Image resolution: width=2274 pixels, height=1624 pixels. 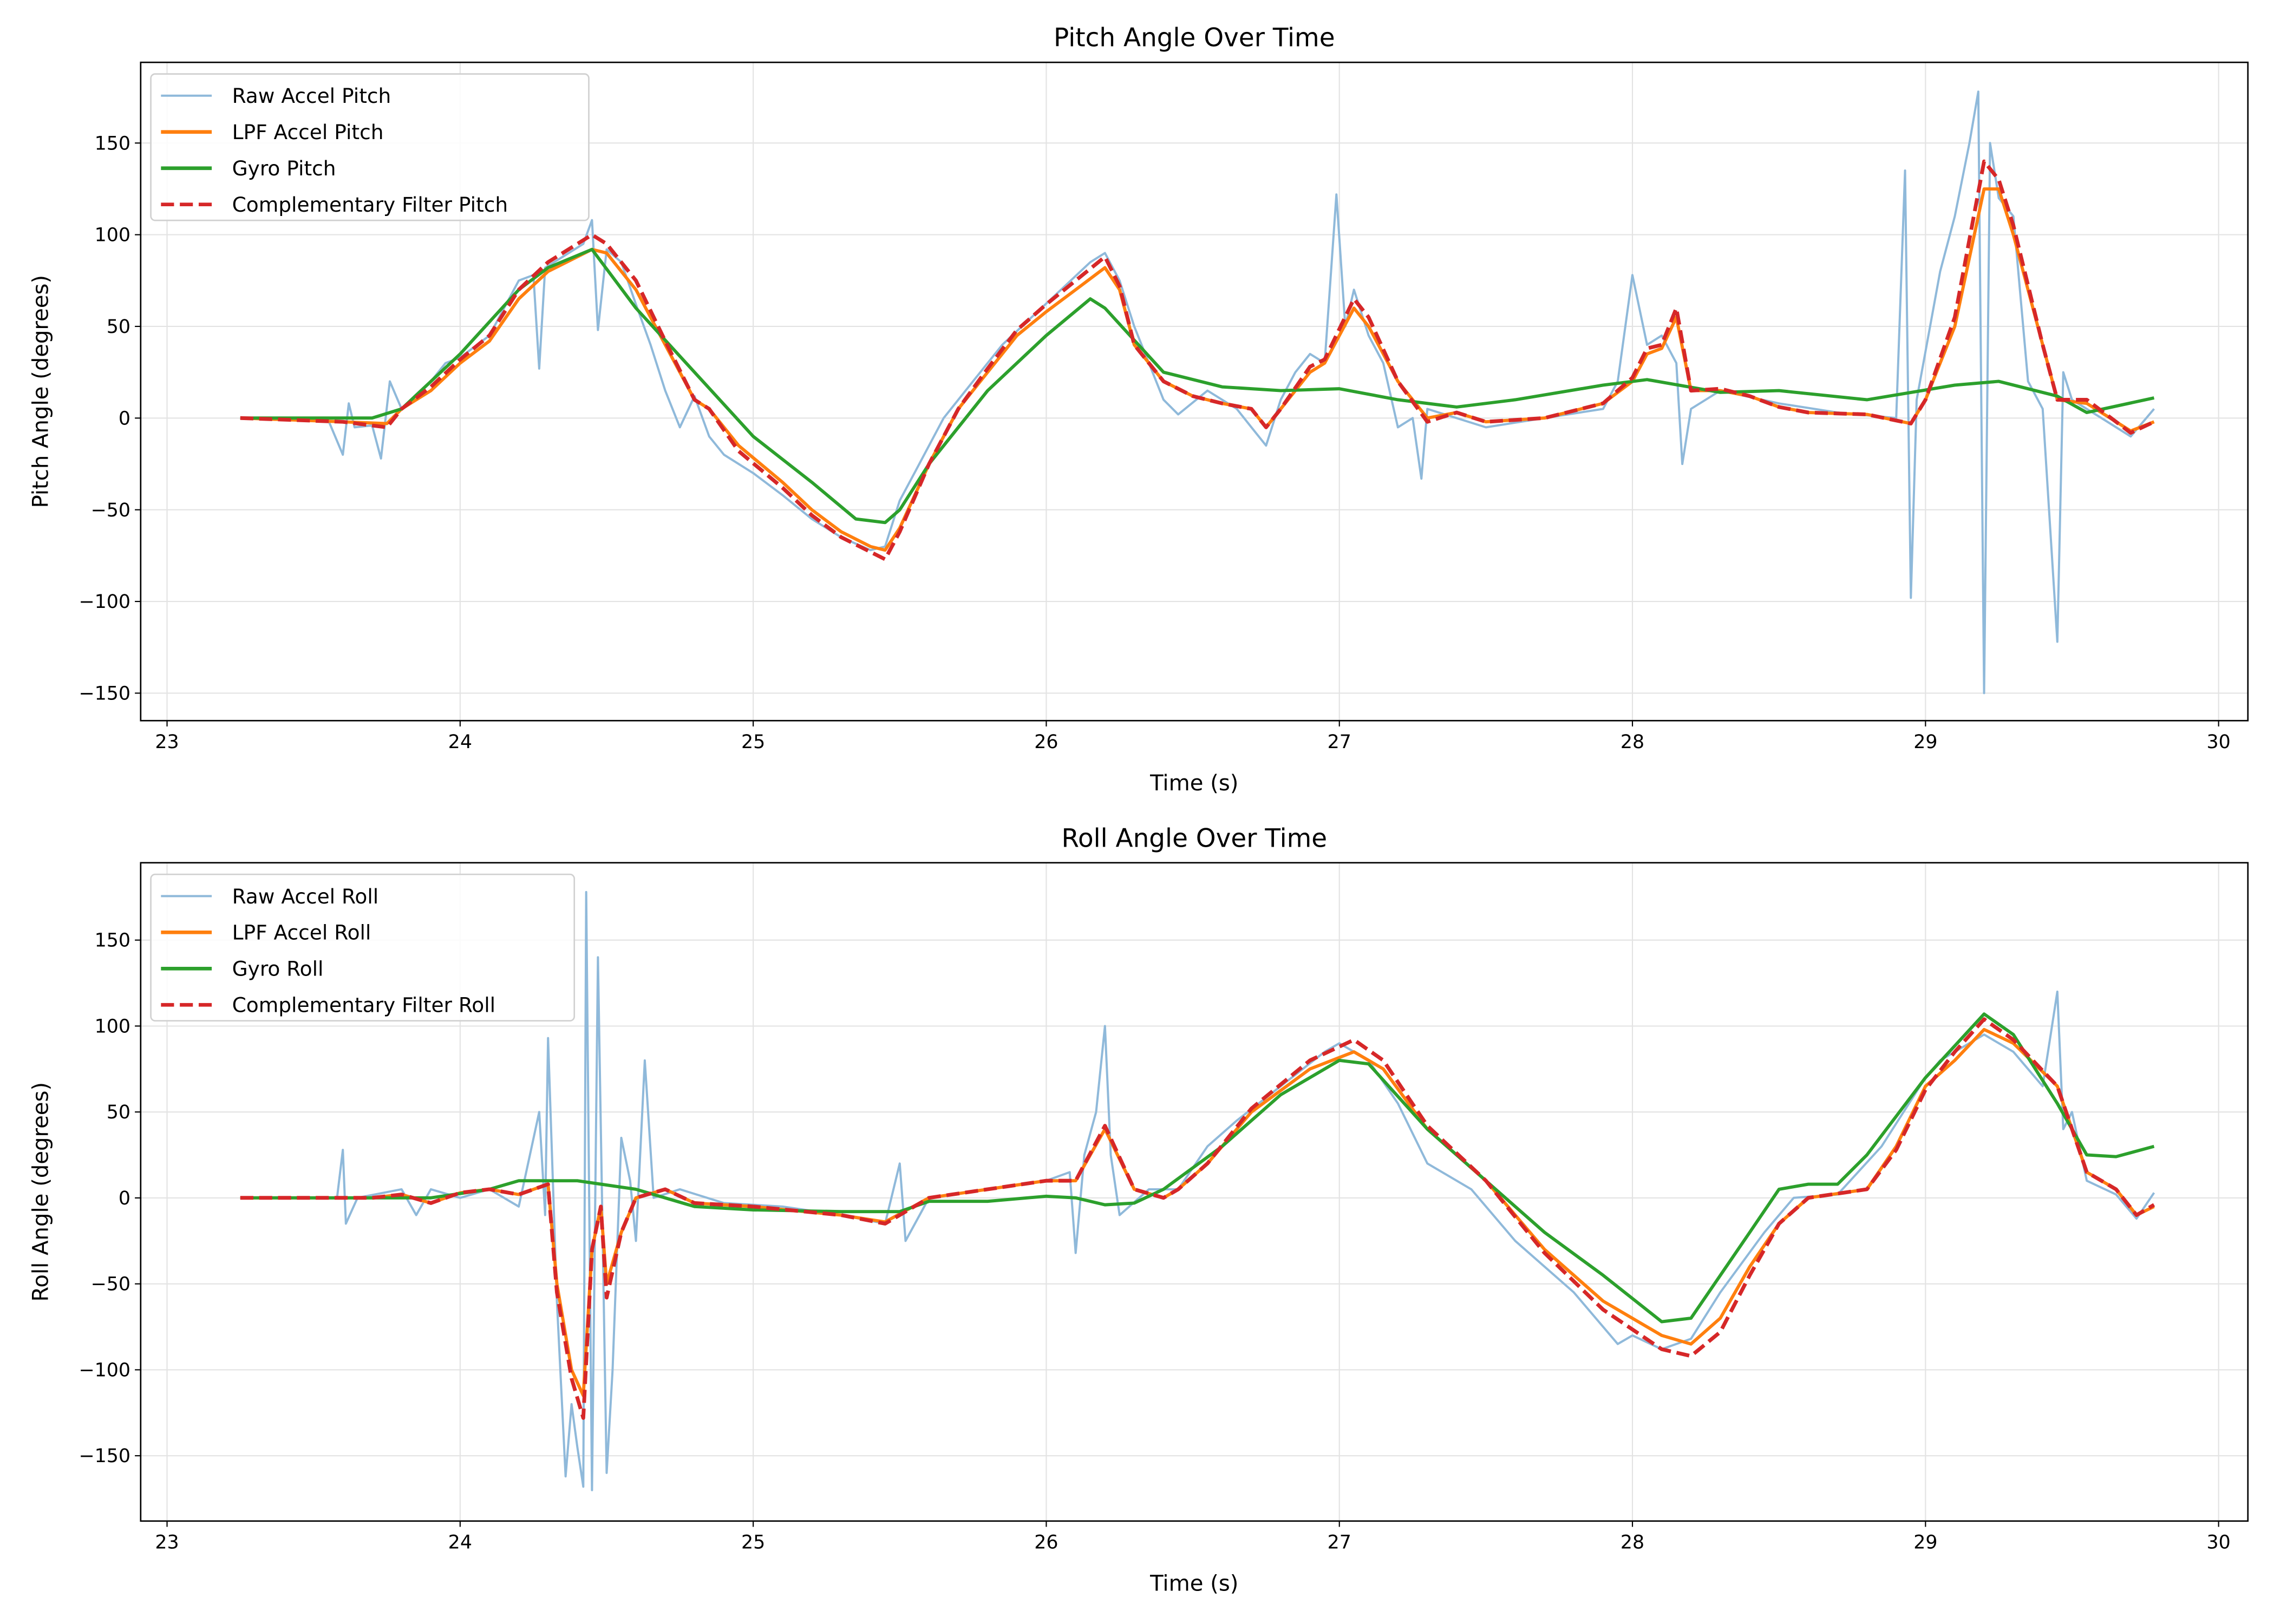 What do you see at coordinates (40, 1192) in the screenshot?
I see `y-axis-label: Roll Angle (degrees)` at bounding box center [40, 1192].